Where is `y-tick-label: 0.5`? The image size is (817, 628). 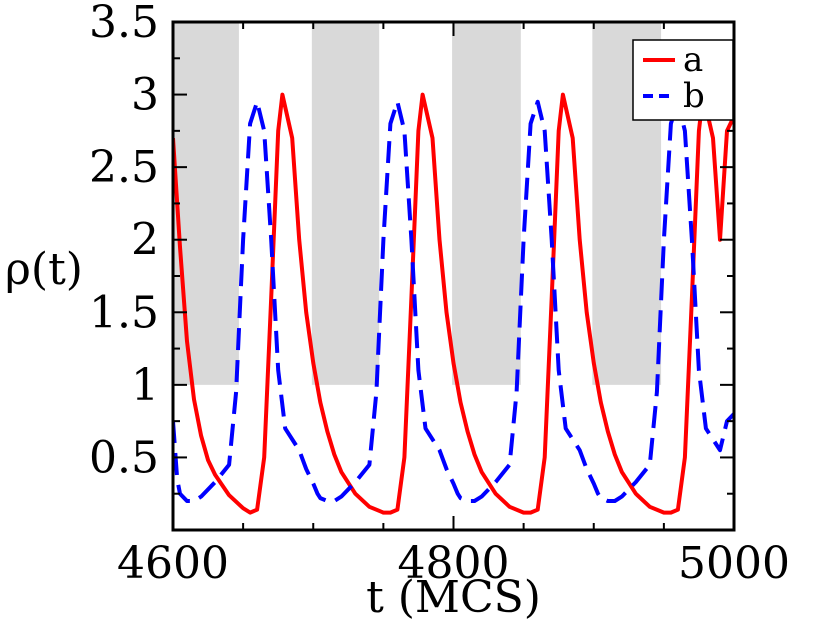 y-tick-label: 0.5 is located at coordinates (124, 457).